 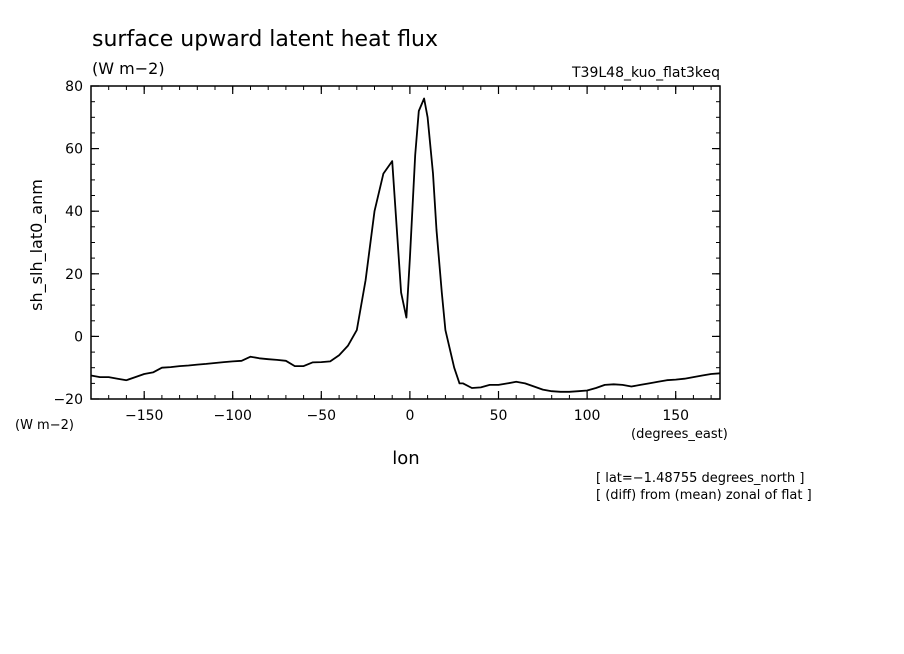 I want to click on y-tick-label: 20, so click(x=74, y=275).